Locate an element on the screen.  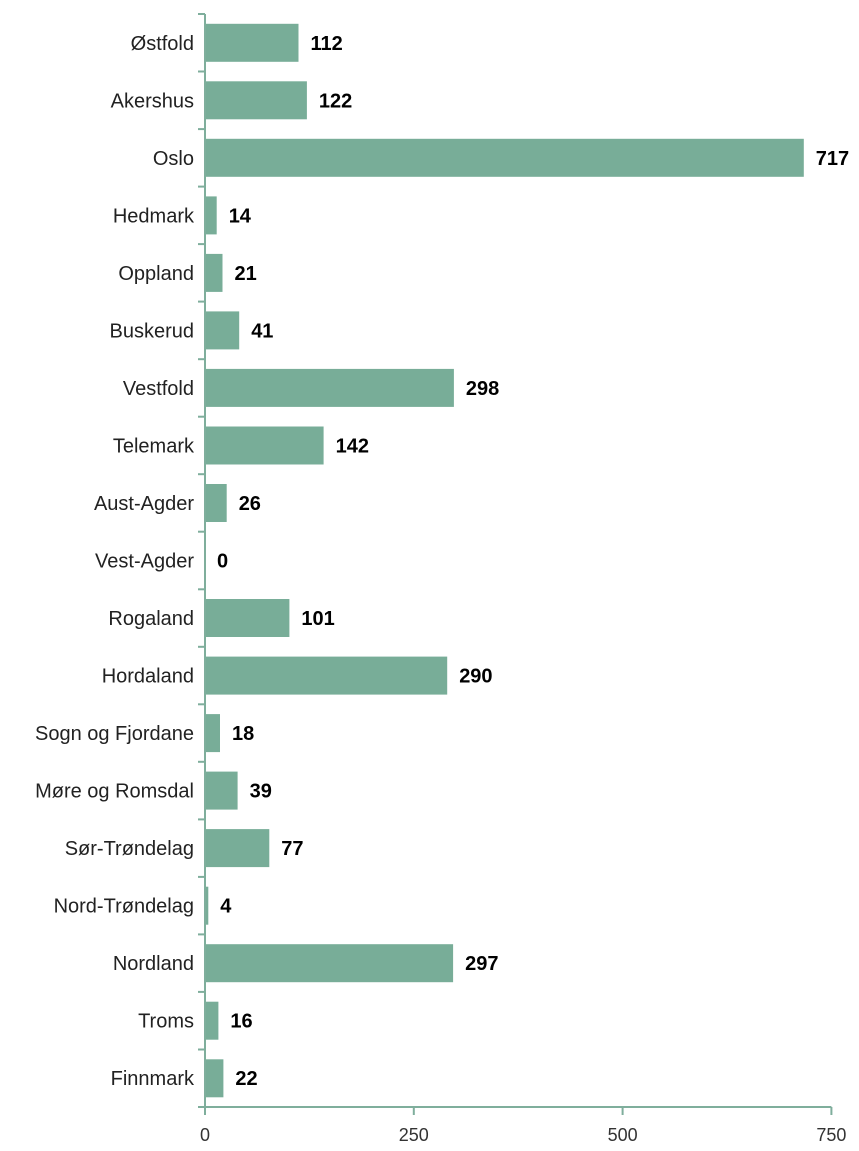
bar-buskerud is located at coordinates (222, 330).